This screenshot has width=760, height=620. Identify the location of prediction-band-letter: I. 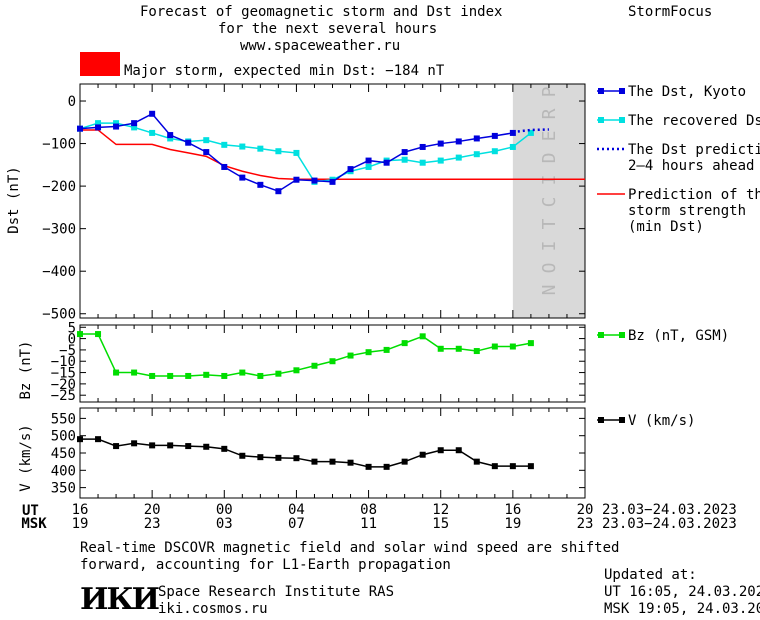
(549, 246).